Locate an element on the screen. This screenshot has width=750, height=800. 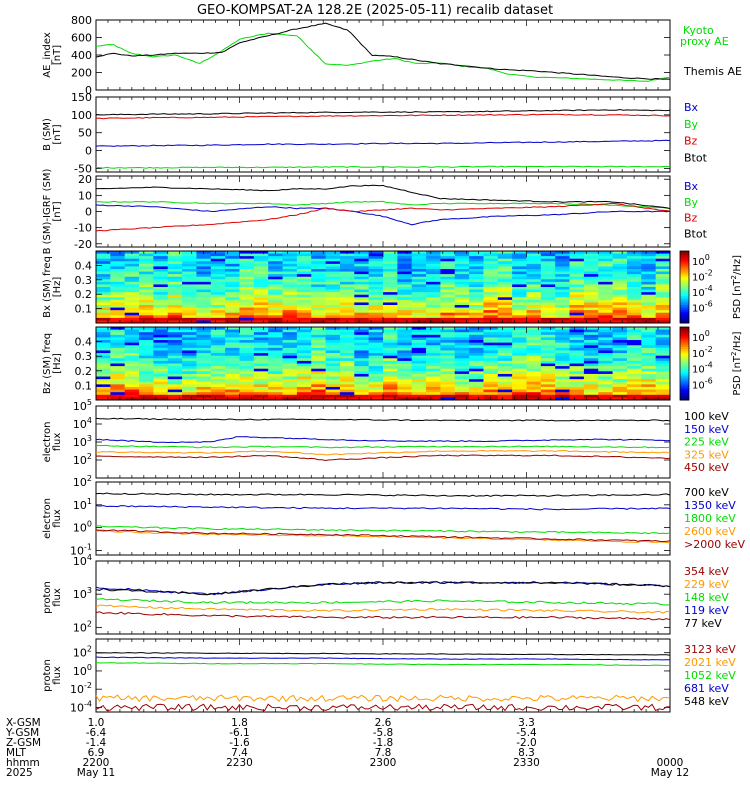
e-flux-1-legend-0: 100 keV is located at coordinates (706, 416).